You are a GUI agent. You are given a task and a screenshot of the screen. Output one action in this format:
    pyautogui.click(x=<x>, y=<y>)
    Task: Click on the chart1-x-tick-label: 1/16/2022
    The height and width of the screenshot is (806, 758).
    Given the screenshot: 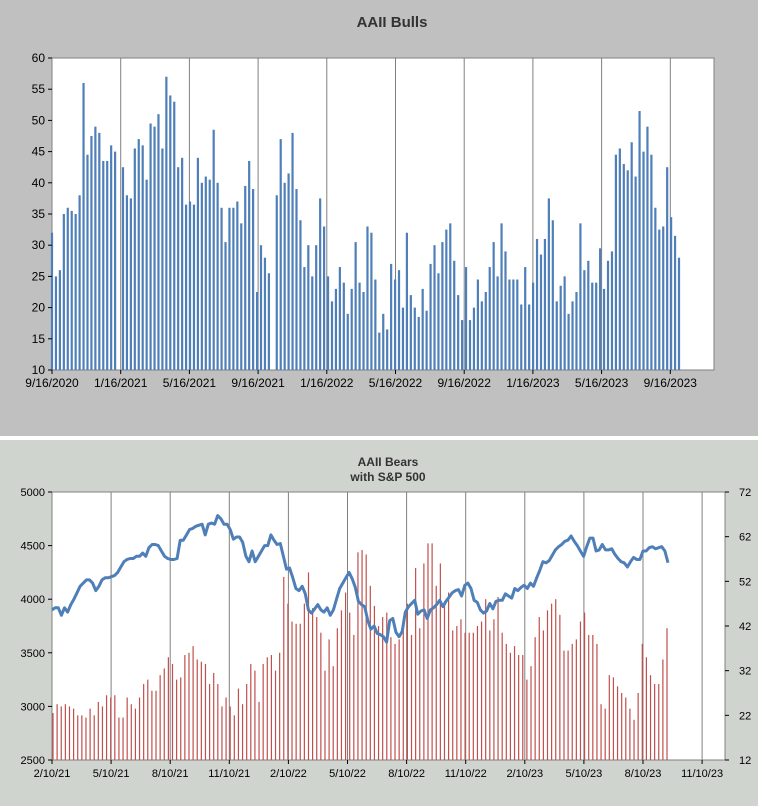 What is the action you would take?
    pyautogui.click(x=327, y=383)
    